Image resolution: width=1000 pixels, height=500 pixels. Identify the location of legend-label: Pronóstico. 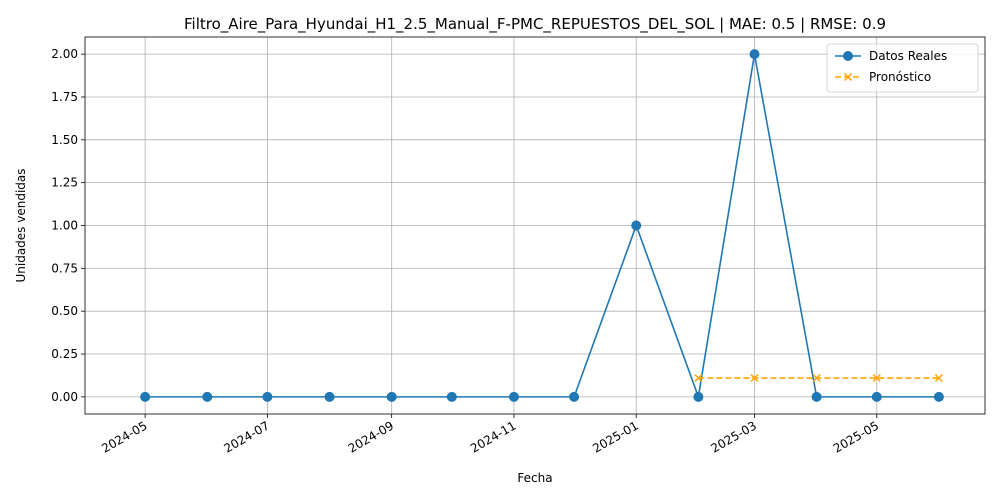
(900, 77).